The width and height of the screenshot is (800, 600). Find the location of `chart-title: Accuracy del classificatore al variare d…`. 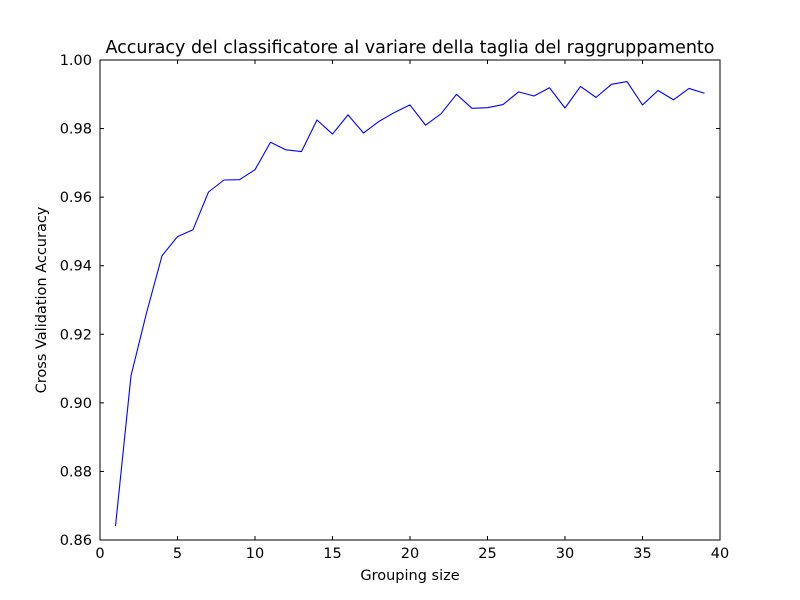

chart-title: Accuracy del classificatore al variare d… is located at coordinates (409, 48).